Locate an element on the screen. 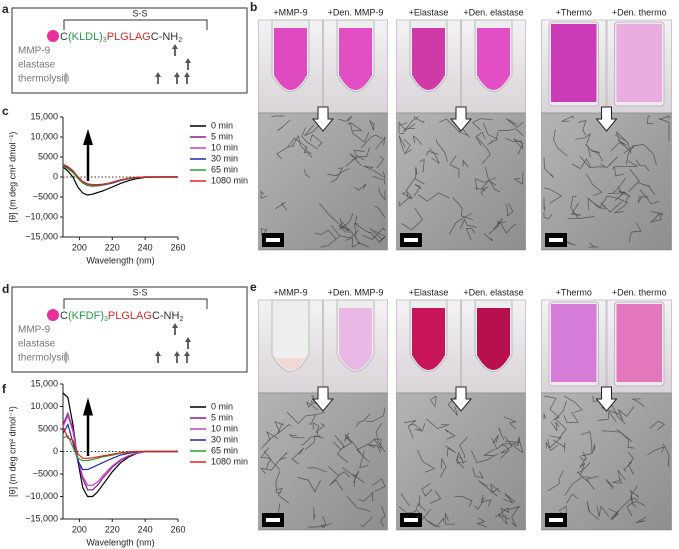 This screenshot has width=679, height=549. sequence-part: (KFDF) is located at coordinates (86, 316).